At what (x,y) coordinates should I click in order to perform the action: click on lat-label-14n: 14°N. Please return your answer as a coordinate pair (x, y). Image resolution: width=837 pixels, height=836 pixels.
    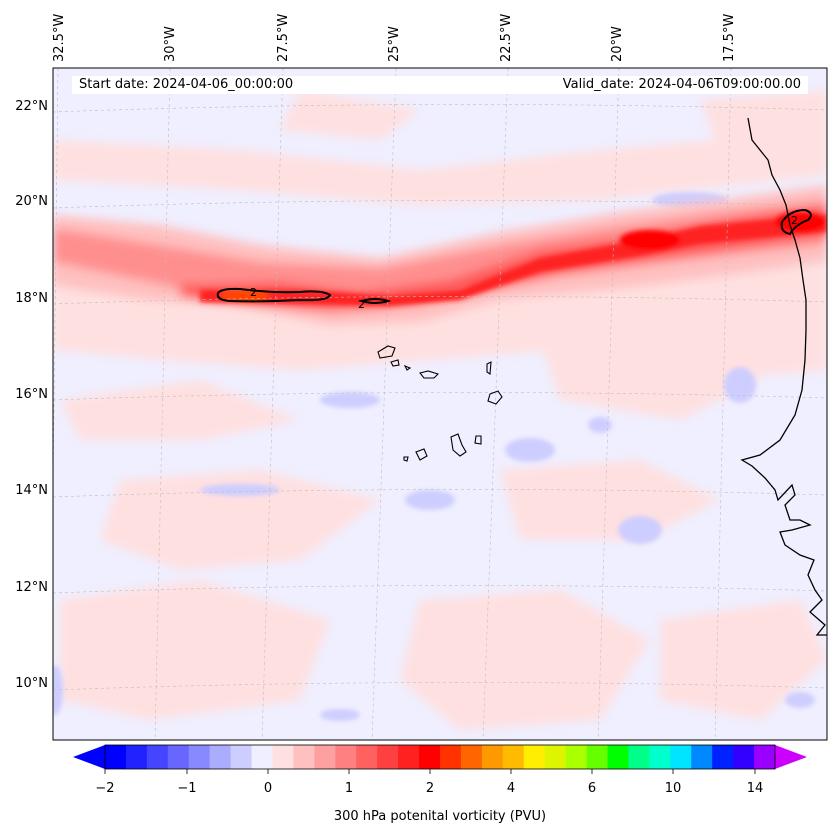
    Looking at the image, I should click on (31, 490).